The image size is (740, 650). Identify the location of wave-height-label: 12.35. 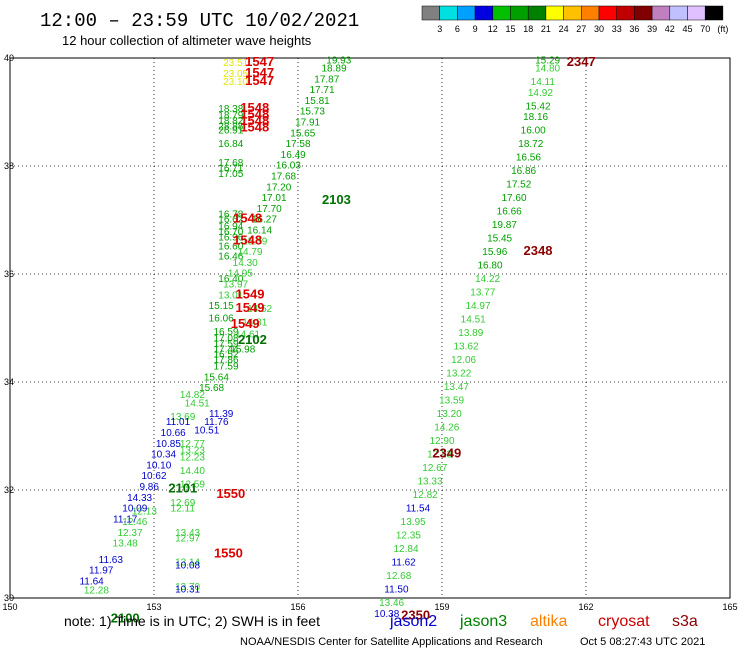
(408, 536).